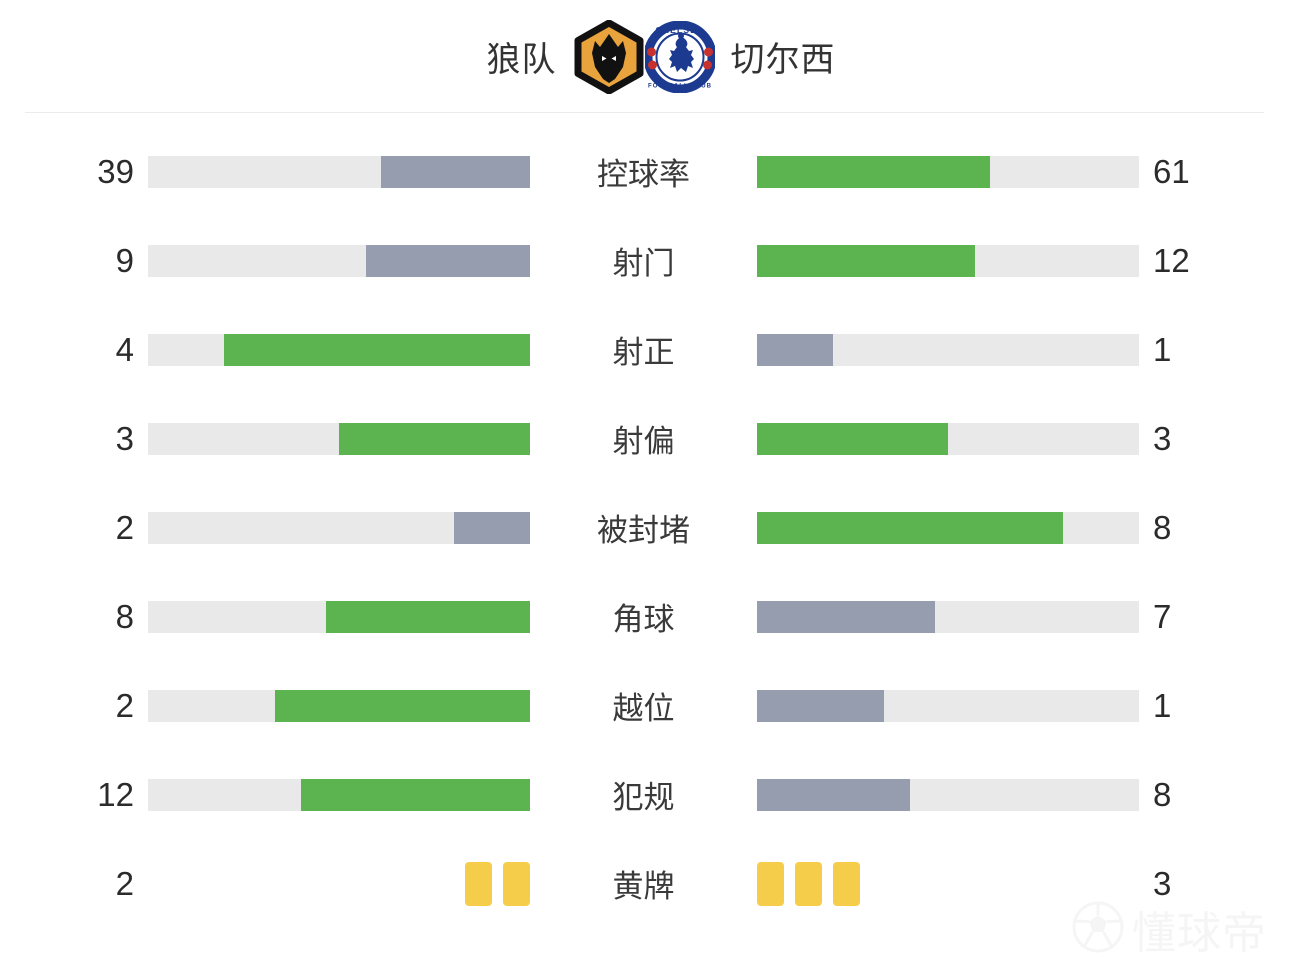 This screenshot has height=975, width=1289. Describe the element at coordinates (124, 349) in the screenshot. I see `home-value: 4` at that location.